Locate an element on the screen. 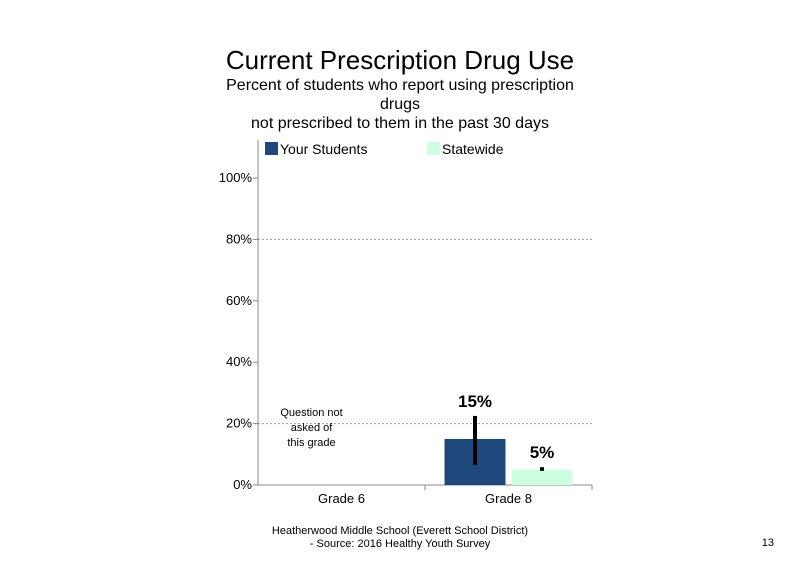  y-tick-label: 40% is located at coordinates (239, 361).